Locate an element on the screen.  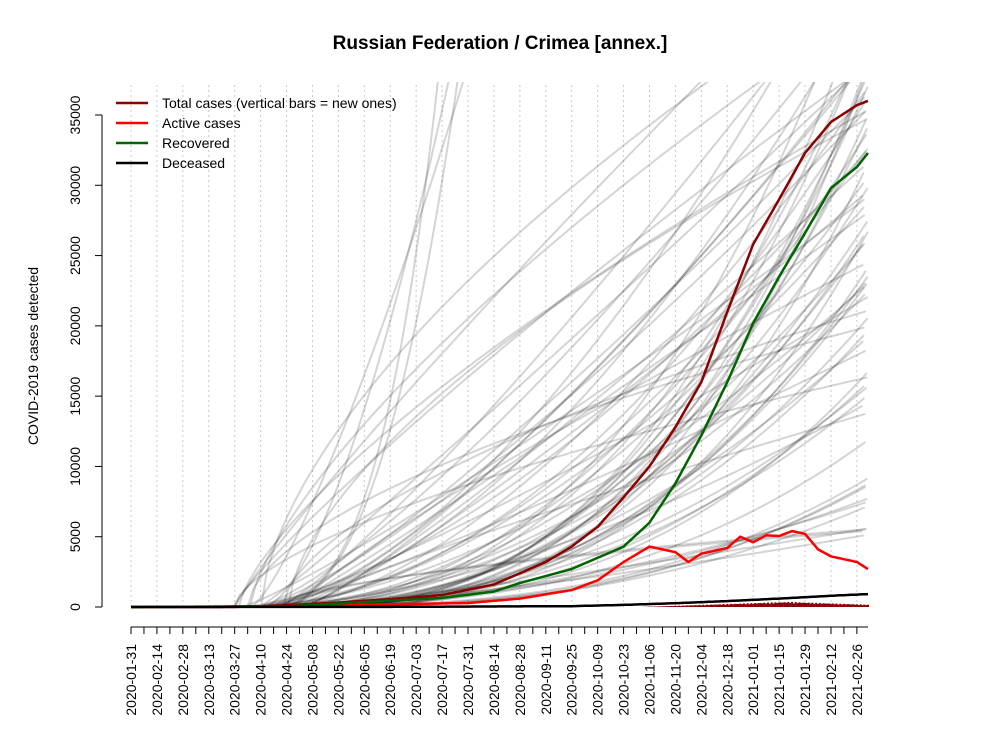
x-tick-label: 2021-02-26 is located at coordinates (857, 680).